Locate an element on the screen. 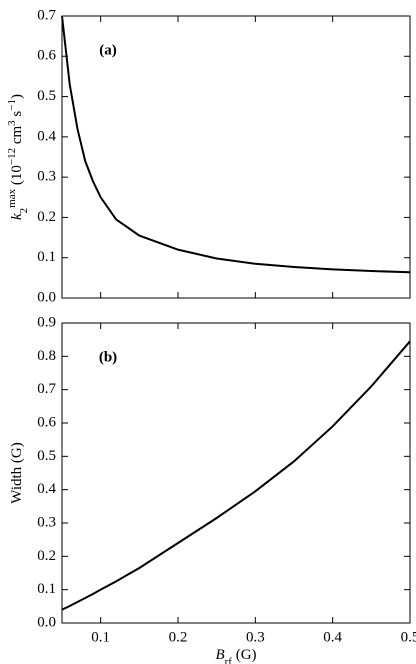 This screenshot has height=664, width=416. x-axis-label: Brf (G) is located at coordinates (235, 655).